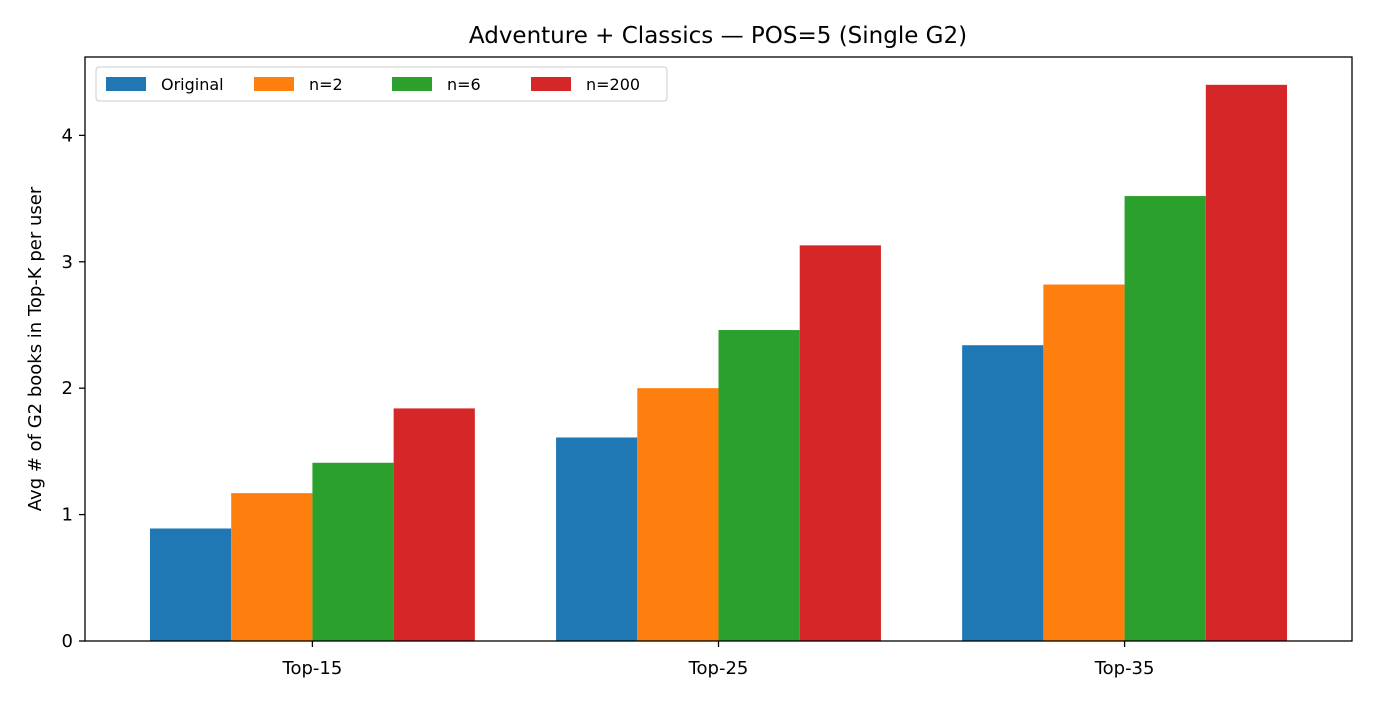 The image size is (1376, 704). I want to click on legend-label: n=200, so click(613, 84).